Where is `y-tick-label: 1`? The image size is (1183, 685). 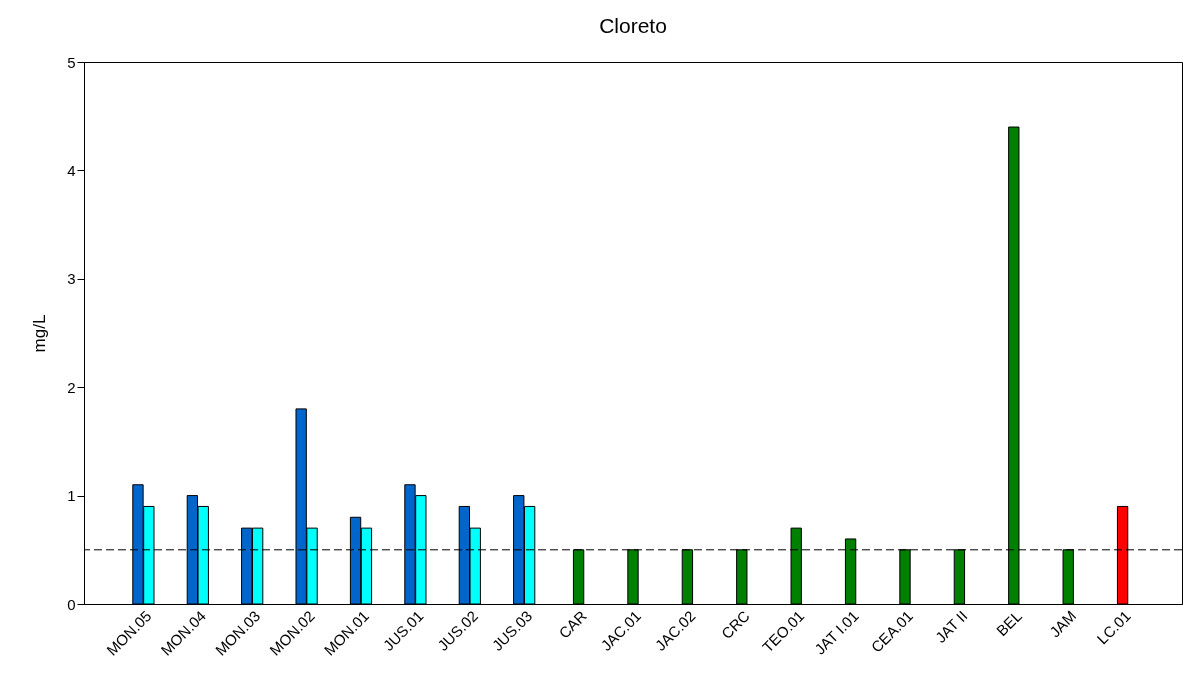
y-tick-label: 1 is located at coordinates (71, 496).